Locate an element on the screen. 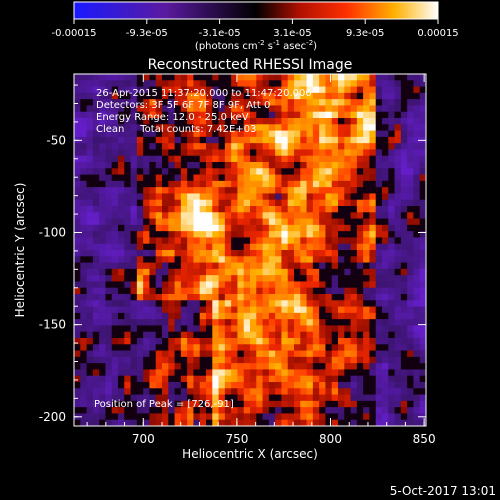 Image resolution: width=500 pixels, height=500 pixels. x-tick-label: 800 is located at coordinates (330, 439).